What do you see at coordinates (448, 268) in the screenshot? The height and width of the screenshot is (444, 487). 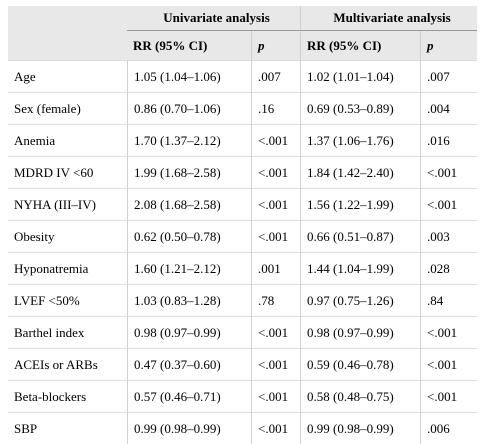 I see `multivariate-p-cell: .028` at bounding box center [448, 268].